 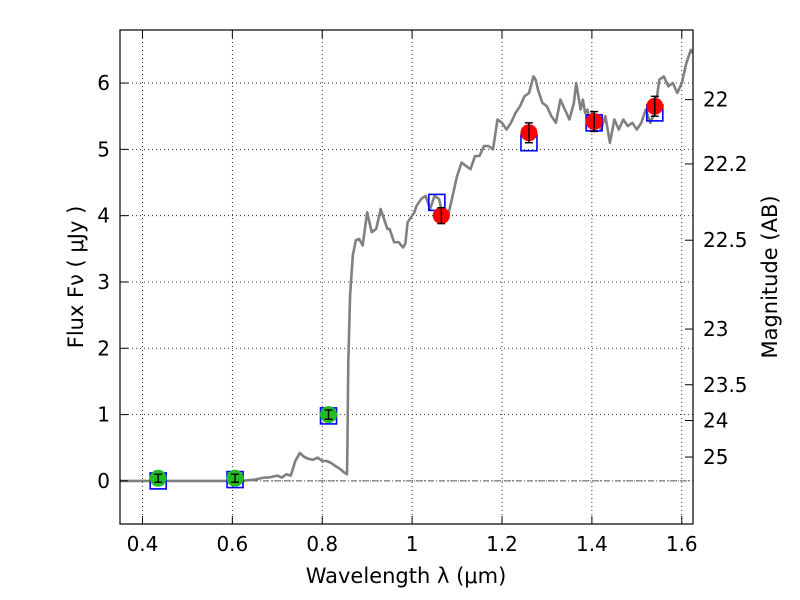 I want to click on magnitude-tick-label: 22.2, so click(x=725, y=164).